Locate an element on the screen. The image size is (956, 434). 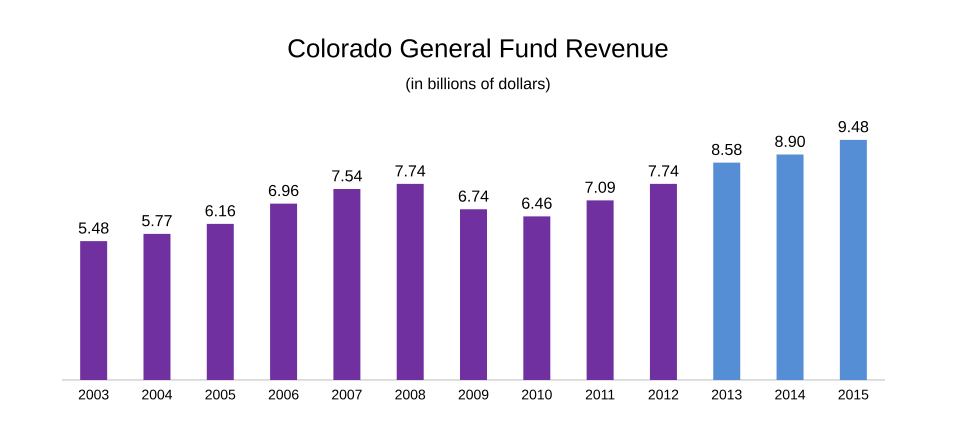
data-label: 5.77 is located at coordinates (157, 220).